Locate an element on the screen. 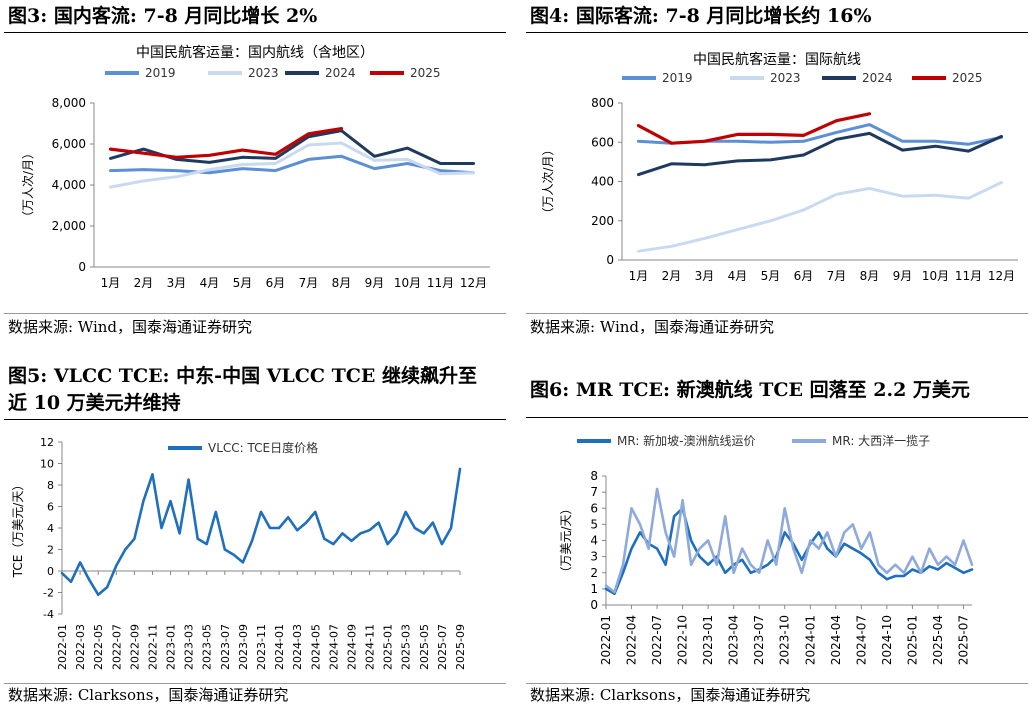  panel-title-line2: 近 10 万美元并维持 is located at coordinates (94, 403).